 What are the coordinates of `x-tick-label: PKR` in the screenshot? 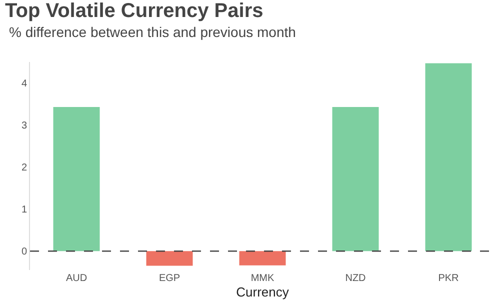 It's located at (448, 278).